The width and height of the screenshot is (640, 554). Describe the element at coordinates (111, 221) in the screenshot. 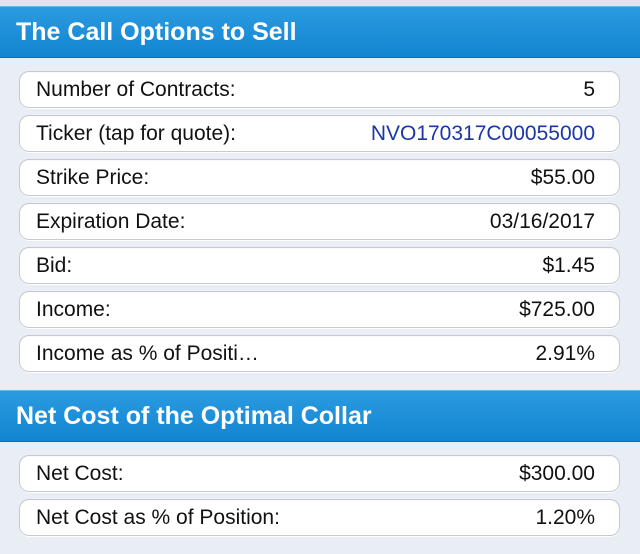

I see `expiration-date-label: Expiration Date:` at that location.